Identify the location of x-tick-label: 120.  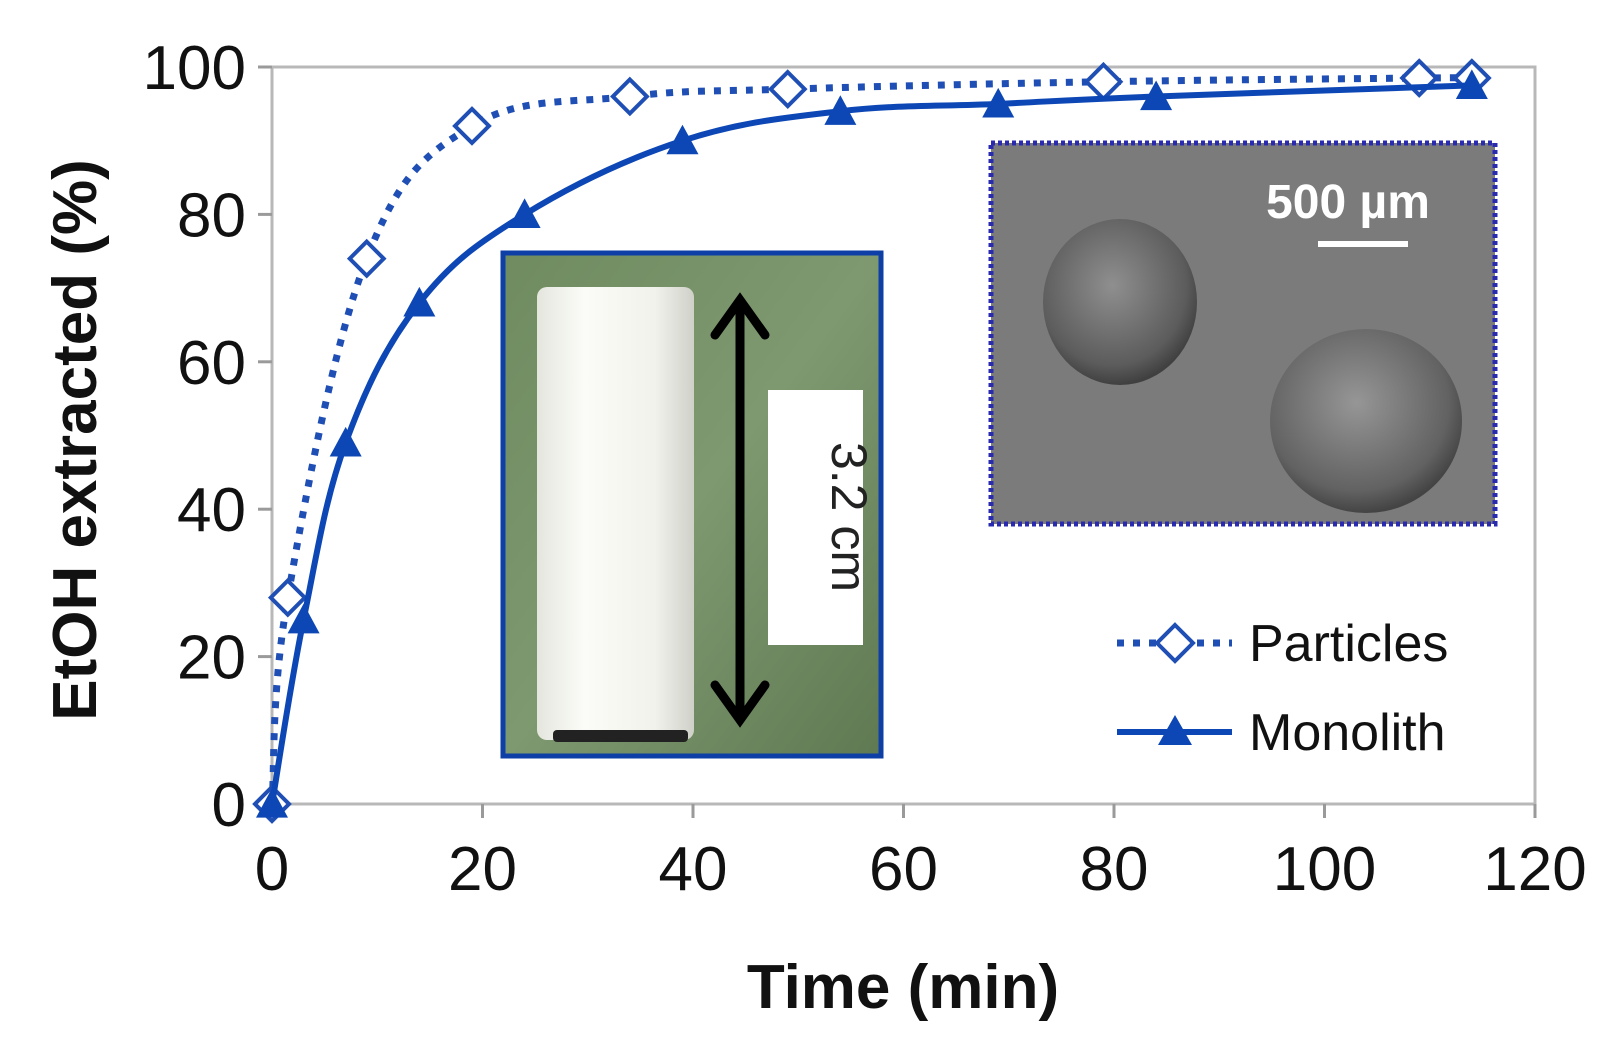
(1534, 869).